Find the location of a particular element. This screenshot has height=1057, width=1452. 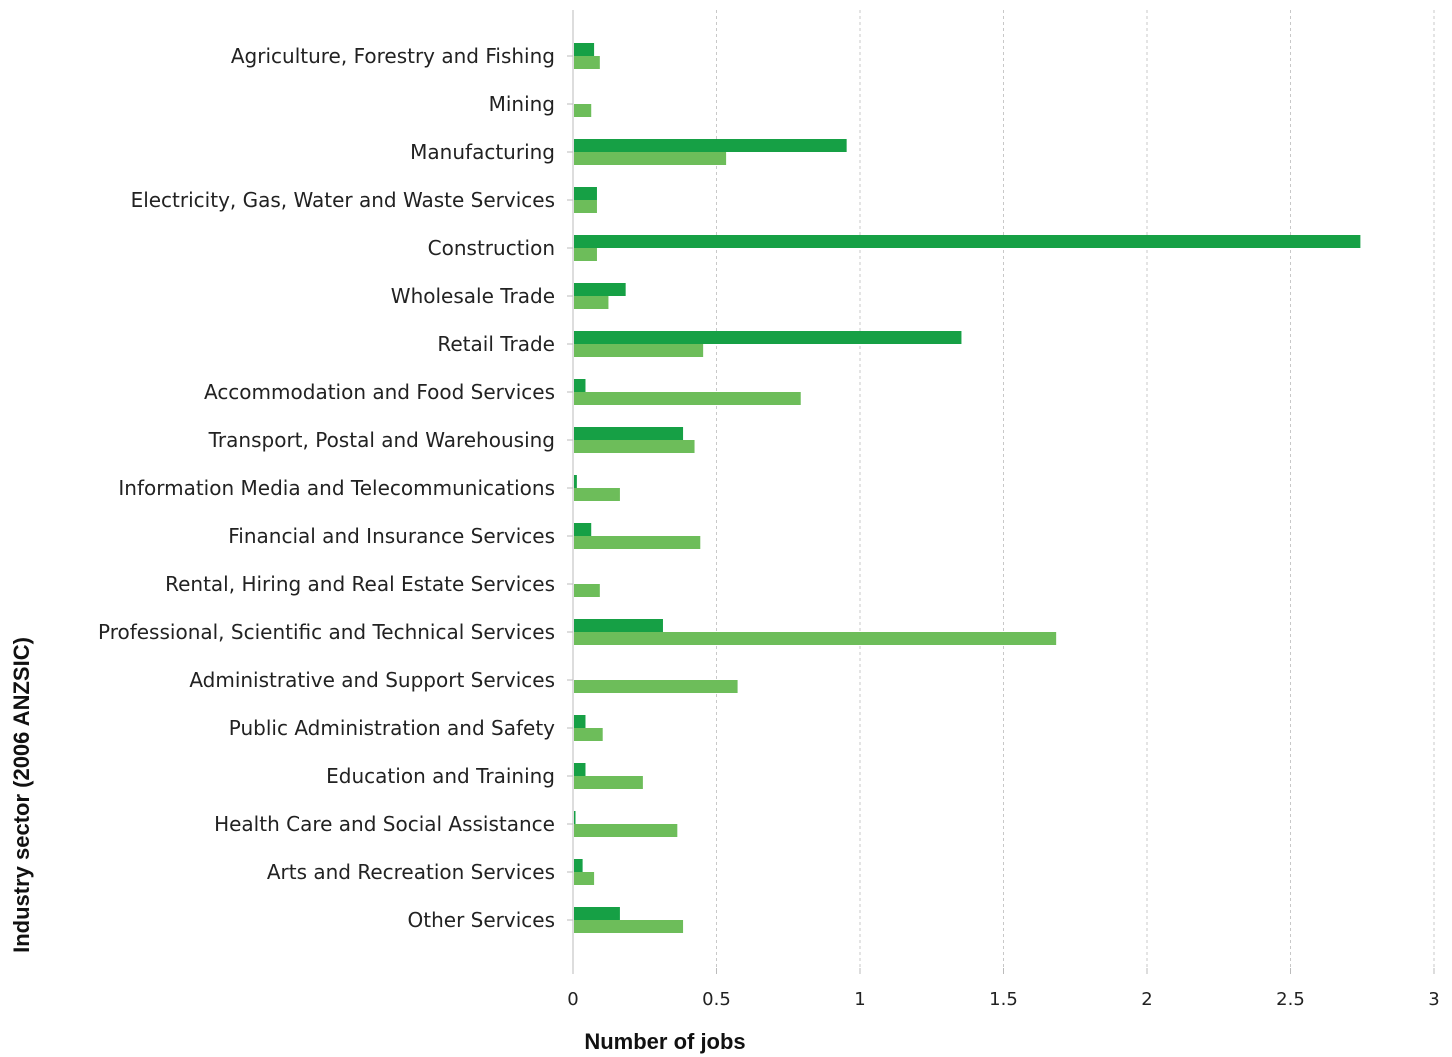

category-label: Mining is located at coordinates (522, 104).